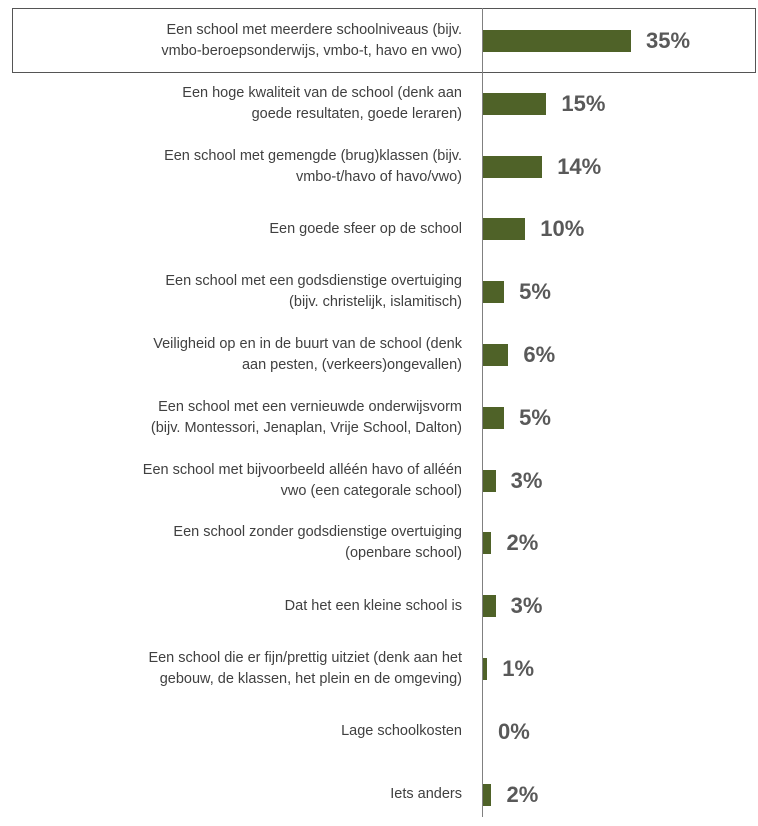 This screenshot has height=826, width=758. I want to click on category-label: Dat het een kleine school is, so click(373, 605).